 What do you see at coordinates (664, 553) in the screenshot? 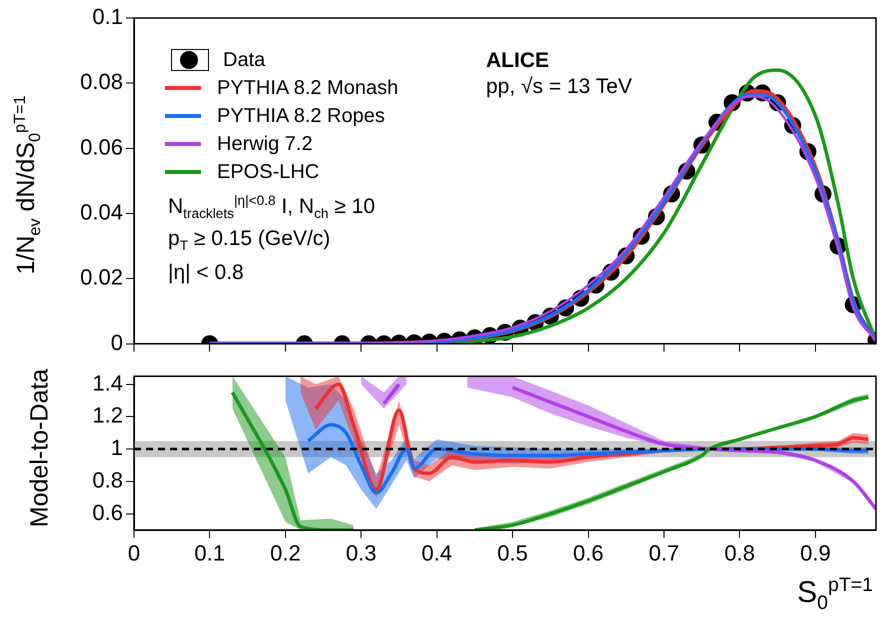
I see `x-tick-label: 0.7` at bounding box center [664, 553].